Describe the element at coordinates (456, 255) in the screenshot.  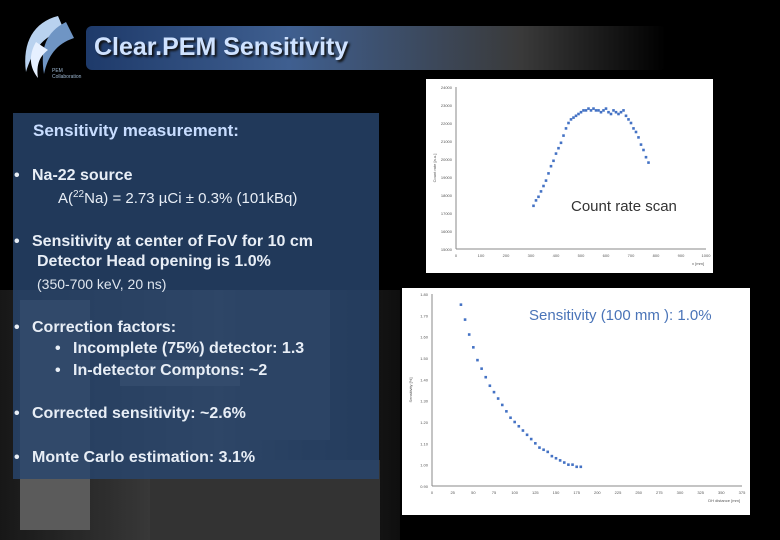
I see `x-tick-label: 0` at that location.